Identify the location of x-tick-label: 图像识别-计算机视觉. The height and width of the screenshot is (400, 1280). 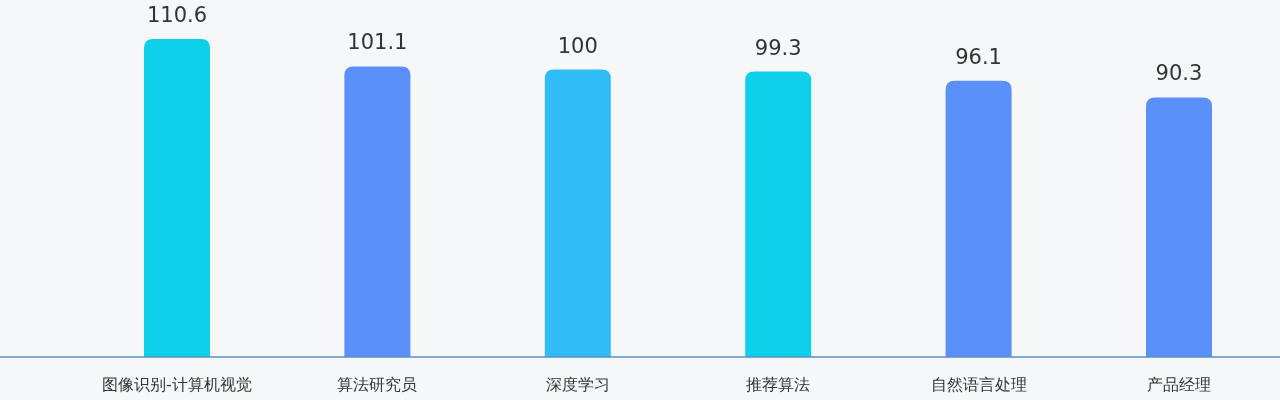
(177, 384).